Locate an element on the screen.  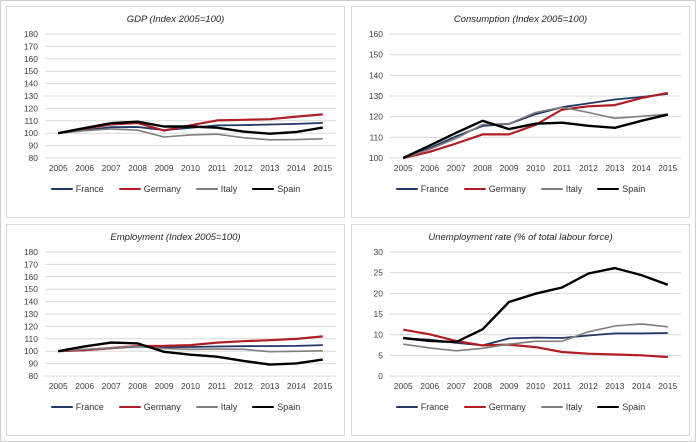
series-line-germany is located at coordinates (535, 343).